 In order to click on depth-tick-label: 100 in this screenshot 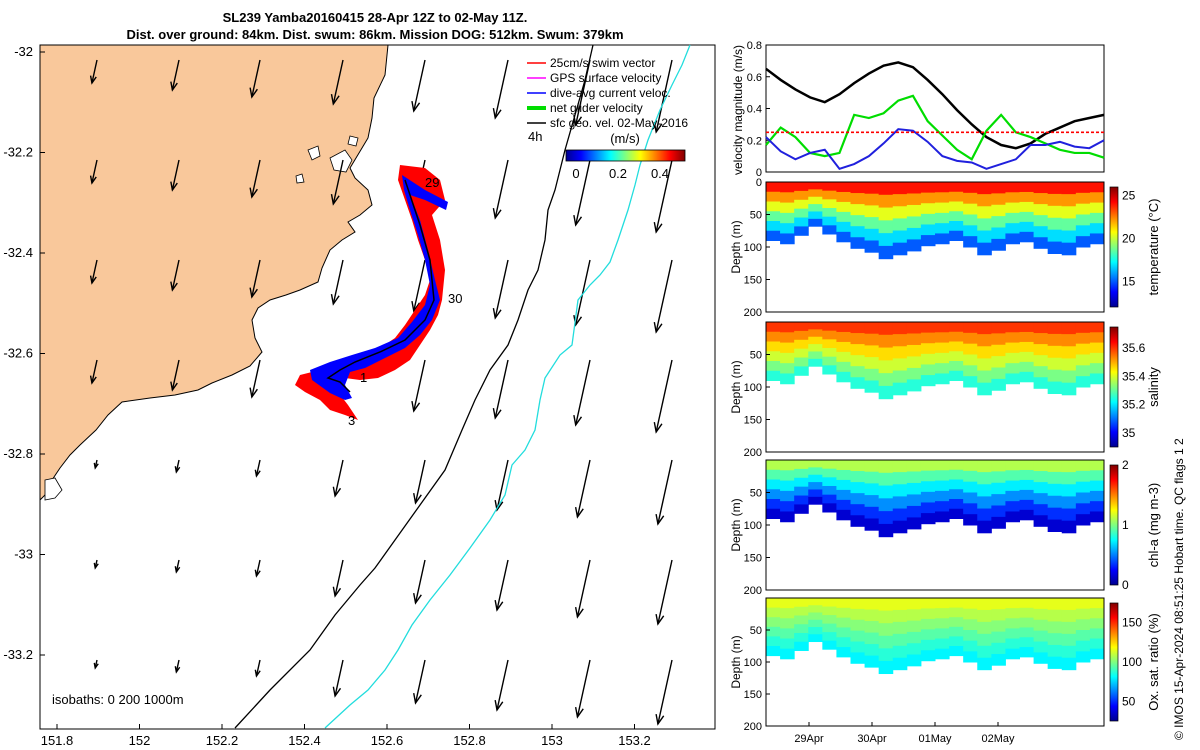, I will do `click(753, 663)`.